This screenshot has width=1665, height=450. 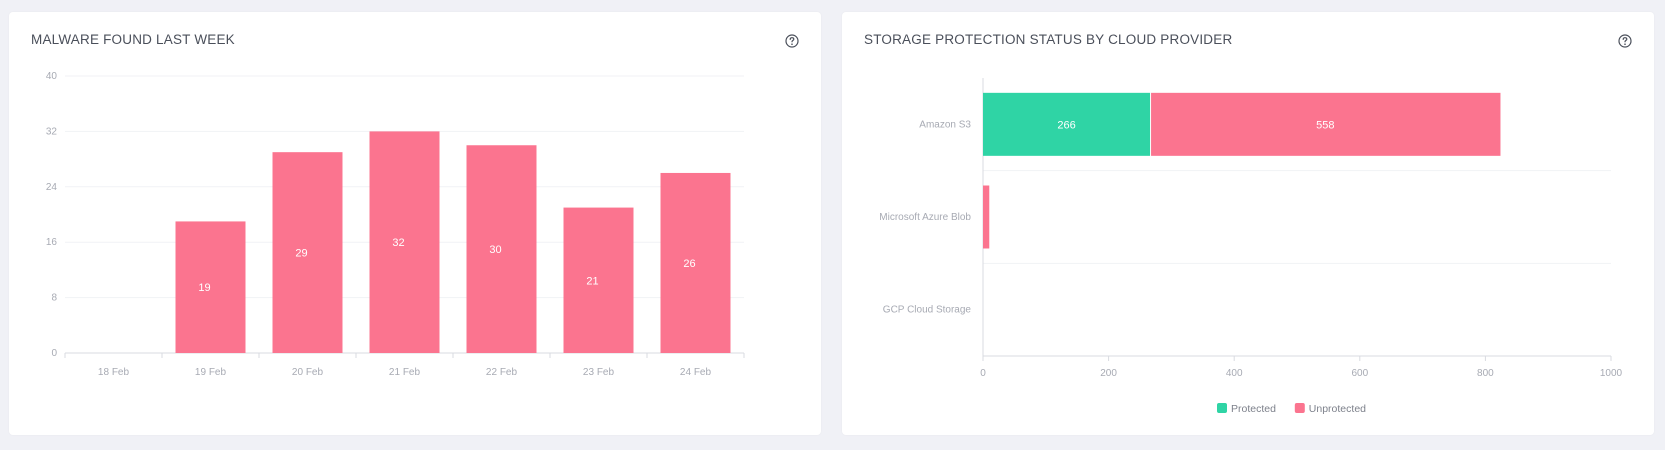 What do you see at coordinates (502, 372) in the screenshot?
I see `x-tick-label: 22 Feb` at bounding box center [502, 372].